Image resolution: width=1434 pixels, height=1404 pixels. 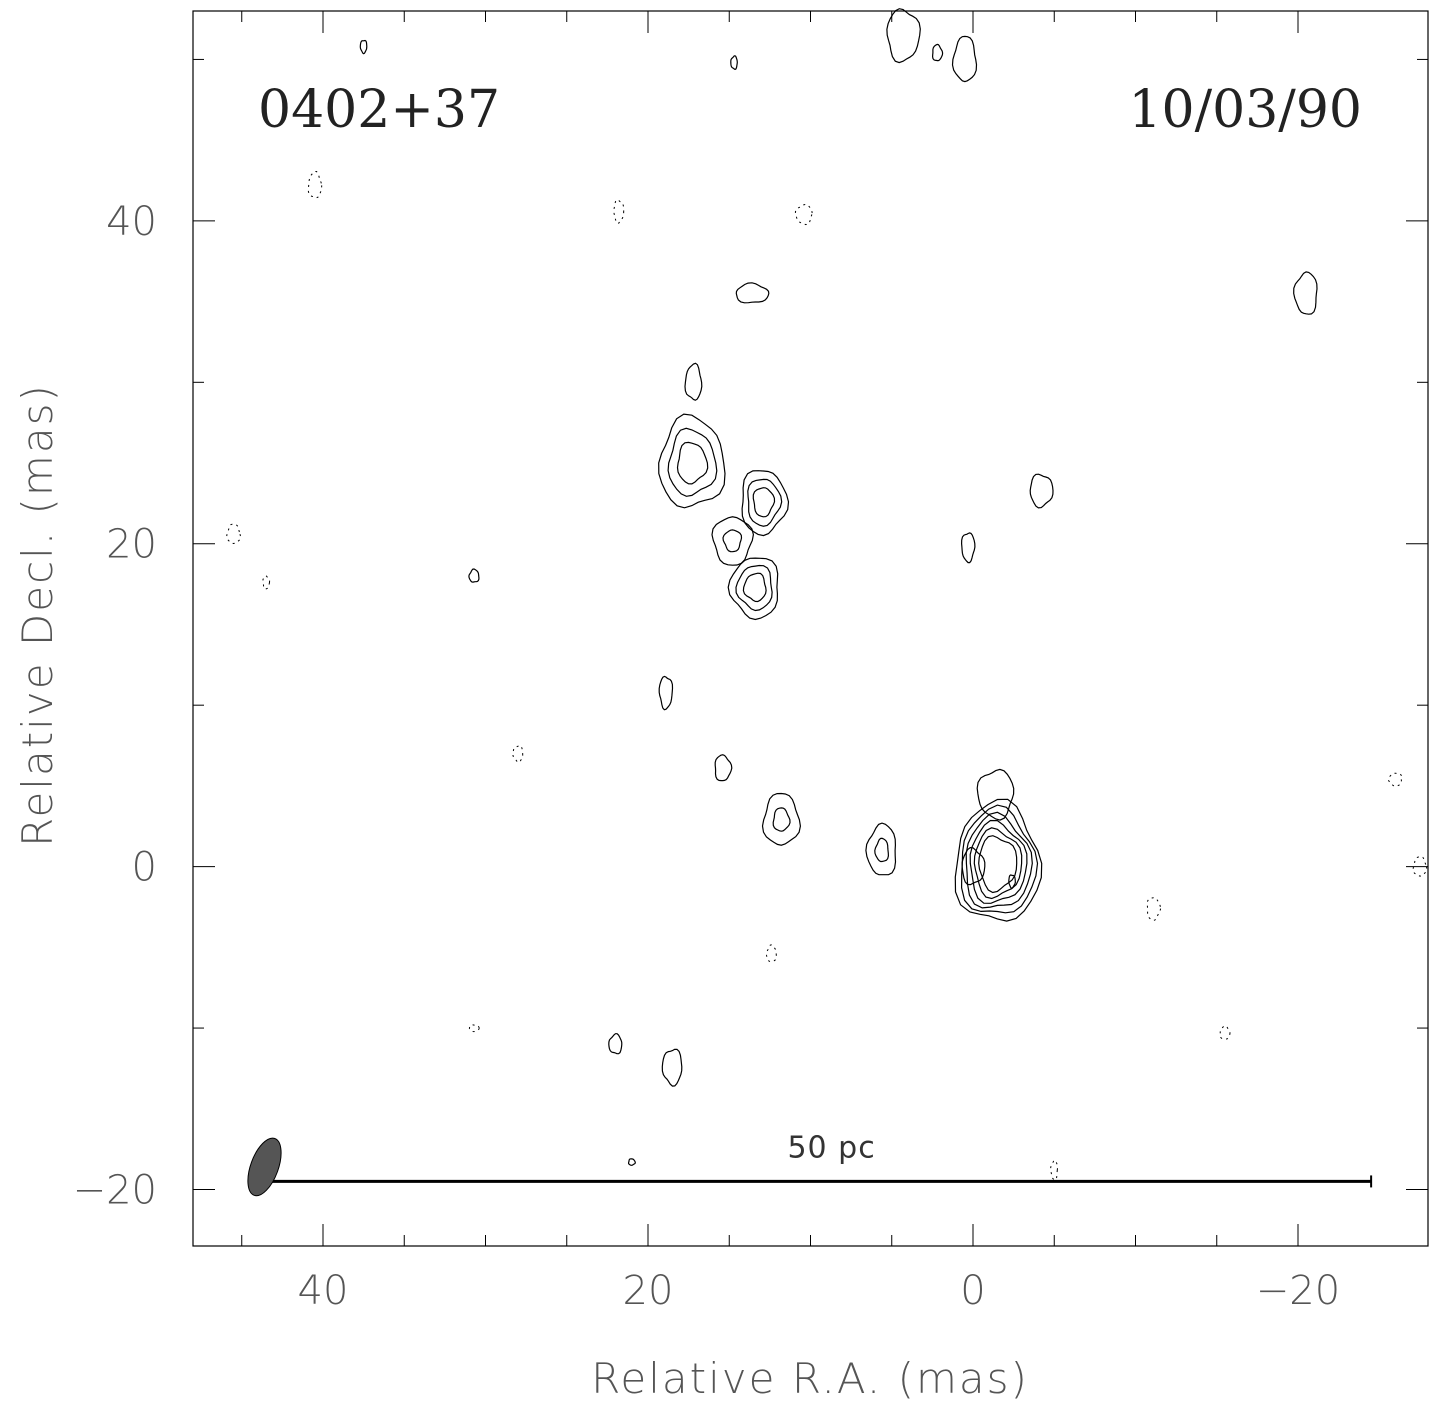 I want to click on contour-knot-F, so click(x=615, y=1044).